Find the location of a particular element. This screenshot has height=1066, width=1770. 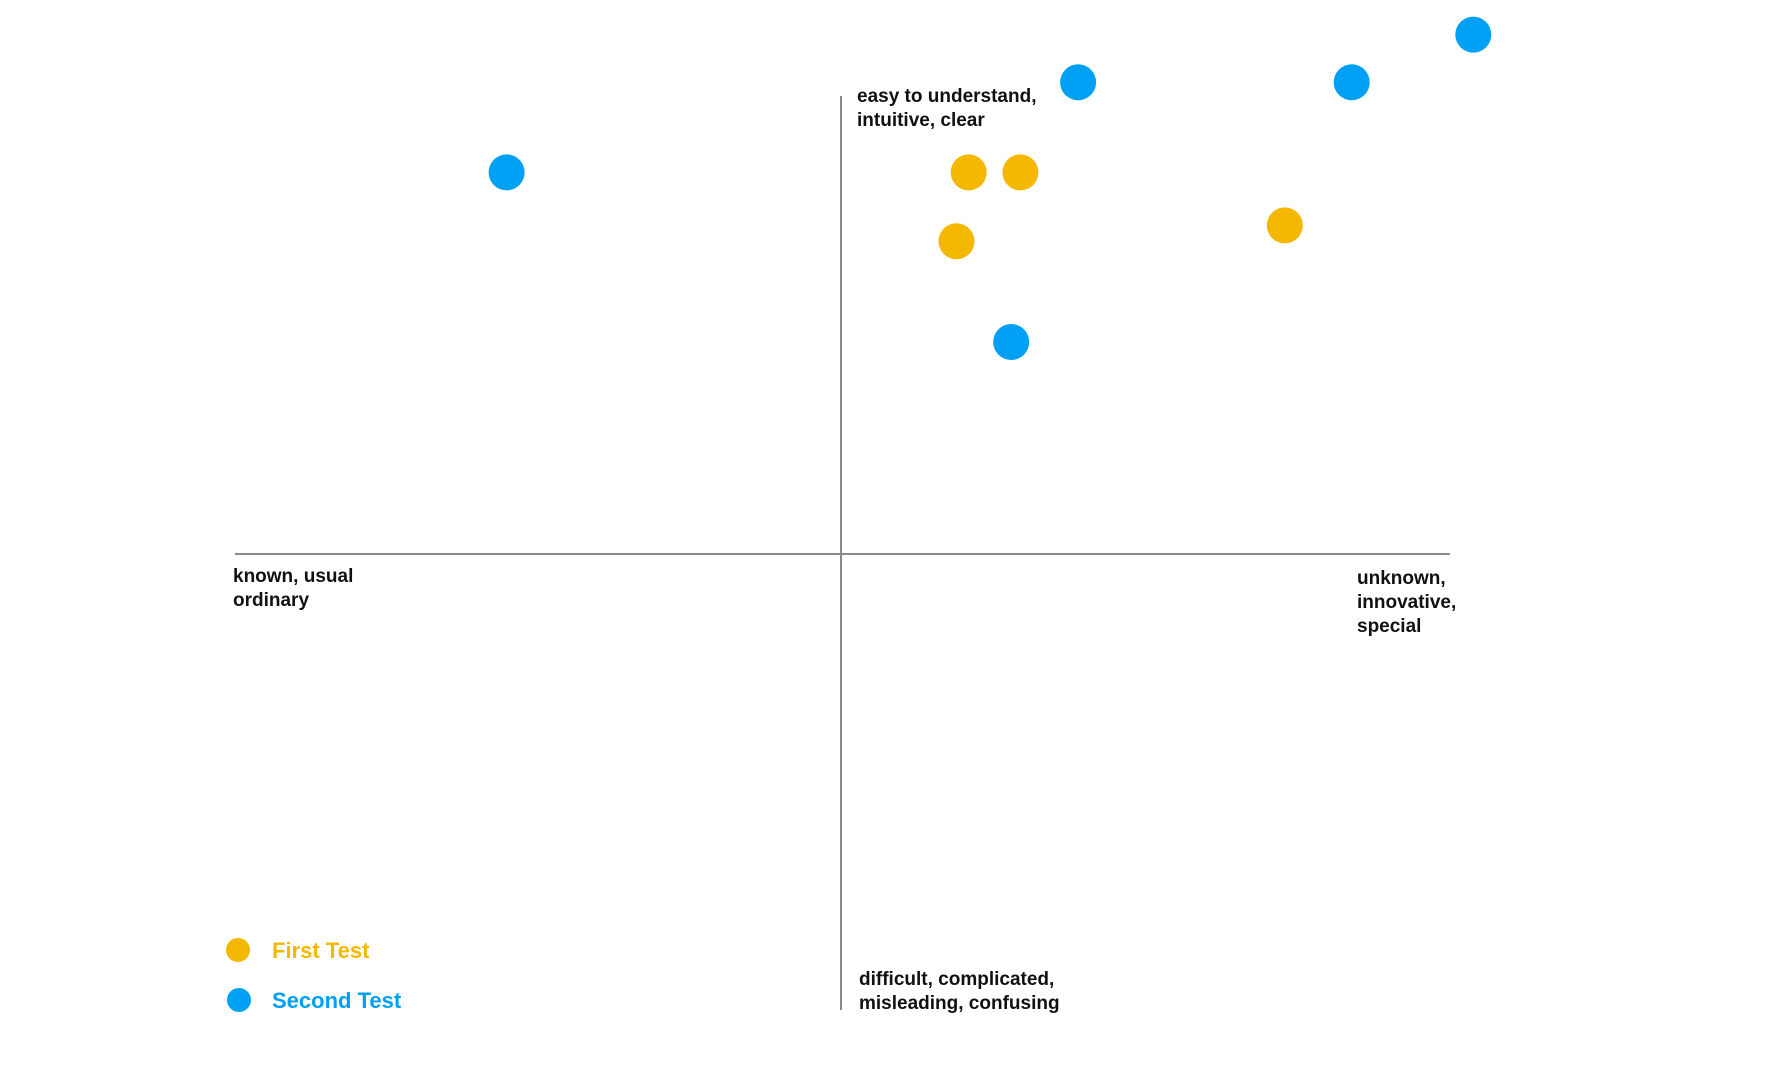

axis-label-left-line-1: known, usual is located at coordinates (293, 576).